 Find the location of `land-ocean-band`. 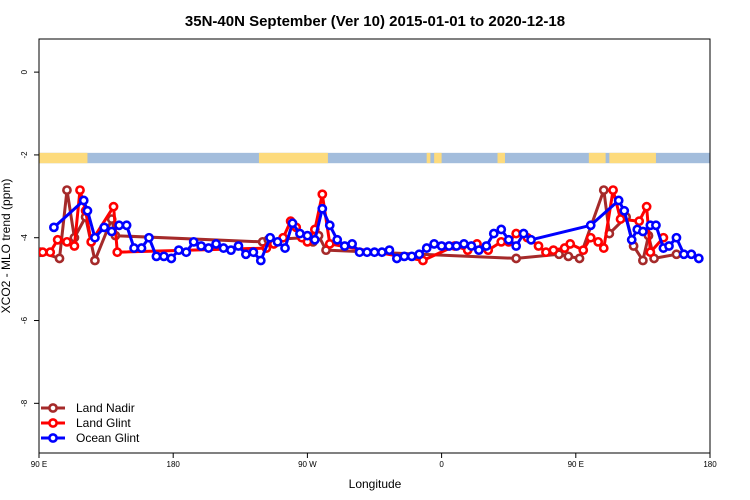

land-ocean-band is located at coordinates (374, 158).